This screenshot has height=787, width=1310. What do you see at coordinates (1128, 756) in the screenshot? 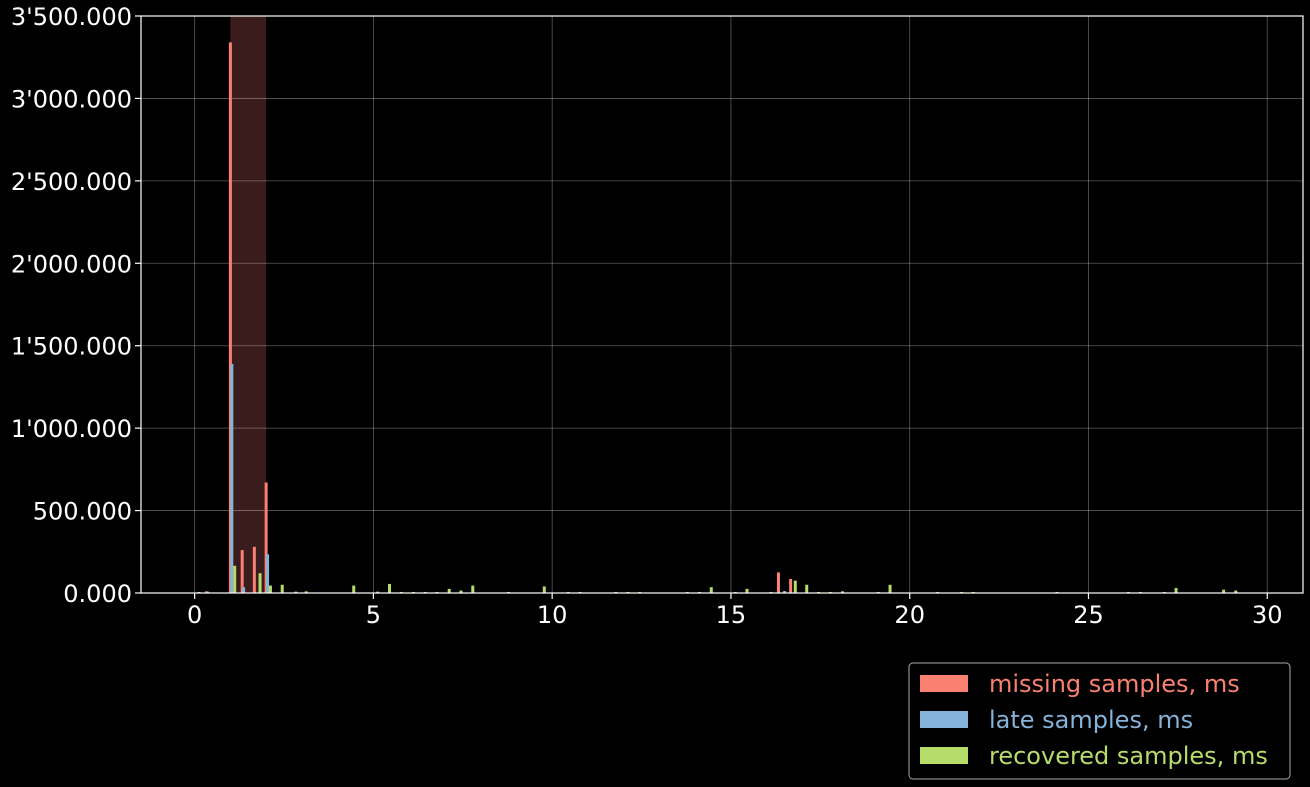
I see `legend-label: recovered samples, ms` at bounding box center [1128, 756].